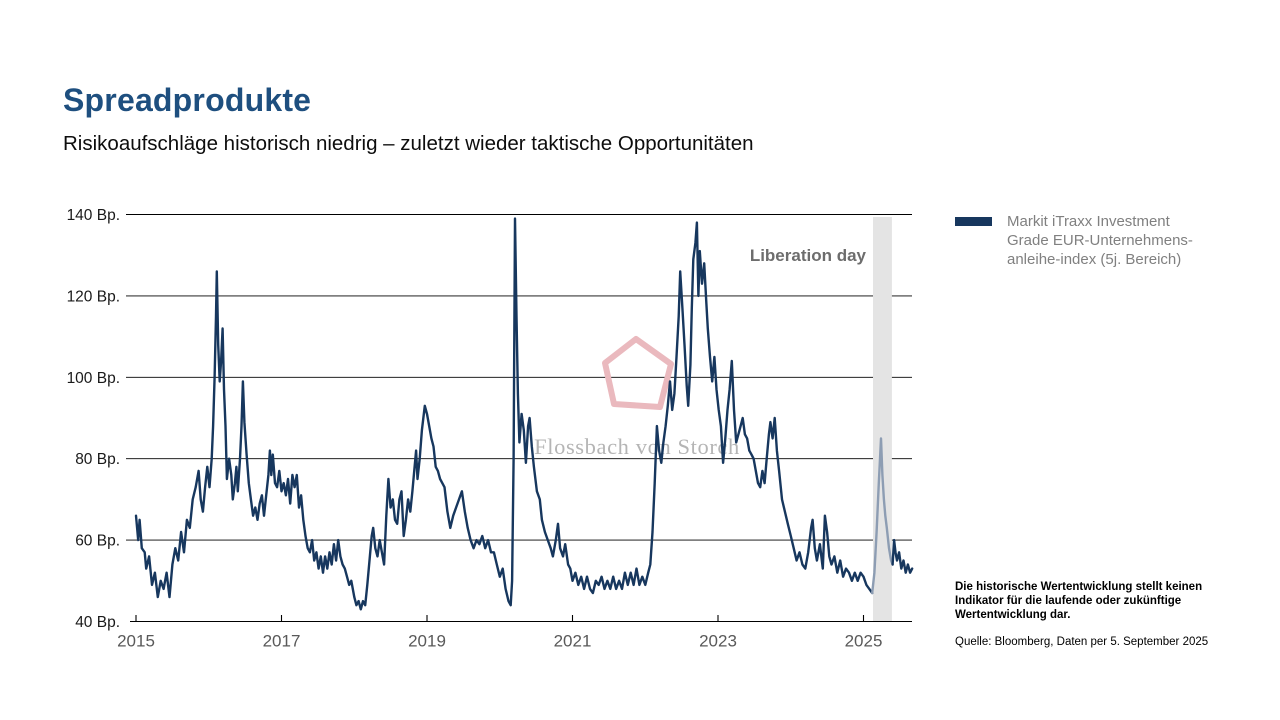 The image size is (1280, 720). I want to click on x-axis-label: 2017, so click(282, 641).